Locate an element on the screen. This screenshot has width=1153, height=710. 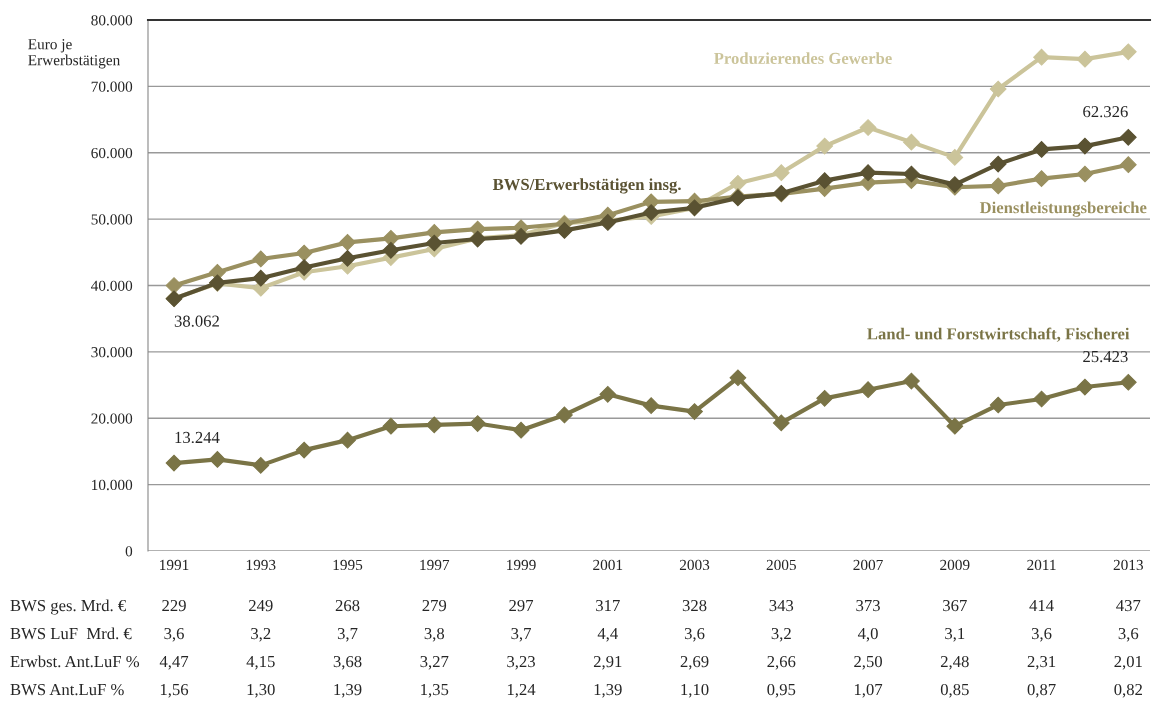
text: 1,07 is located at coordinates (868, 690).